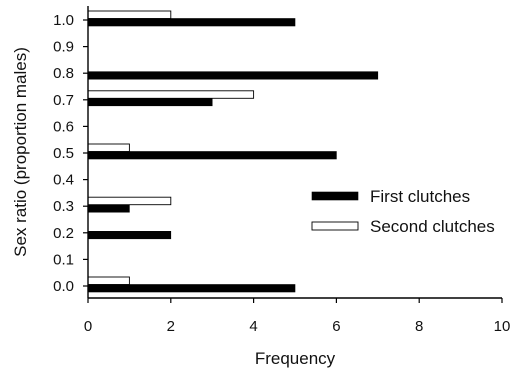 This screenshot has width=521, height=370. I want to click on bar-second-0.7, so click(171, 94).